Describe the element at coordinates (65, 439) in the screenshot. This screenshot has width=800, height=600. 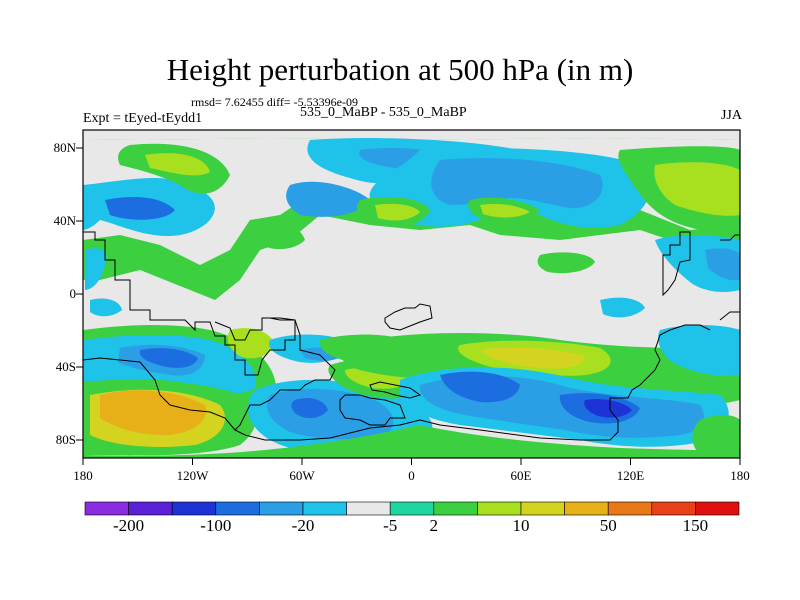
I see `y-tick-label: 80S` at that location.